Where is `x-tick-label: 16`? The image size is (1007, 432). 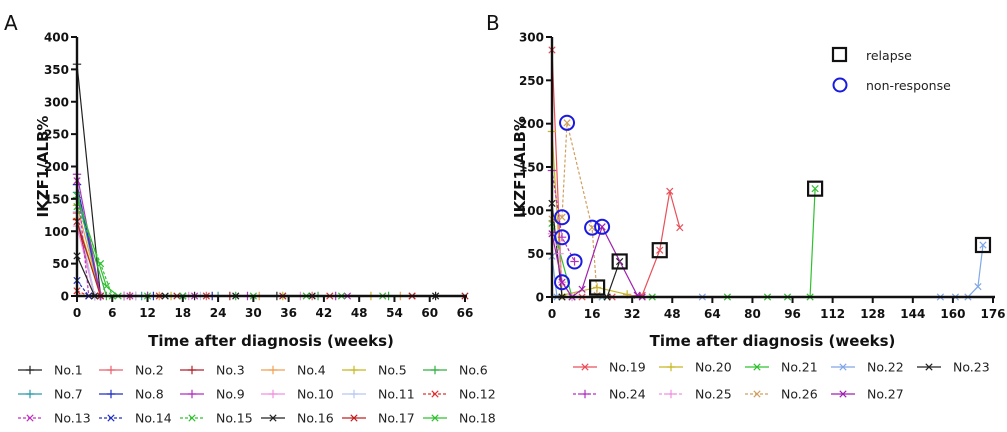 x-tick-label: 16 is located at coordinates (592, 314).